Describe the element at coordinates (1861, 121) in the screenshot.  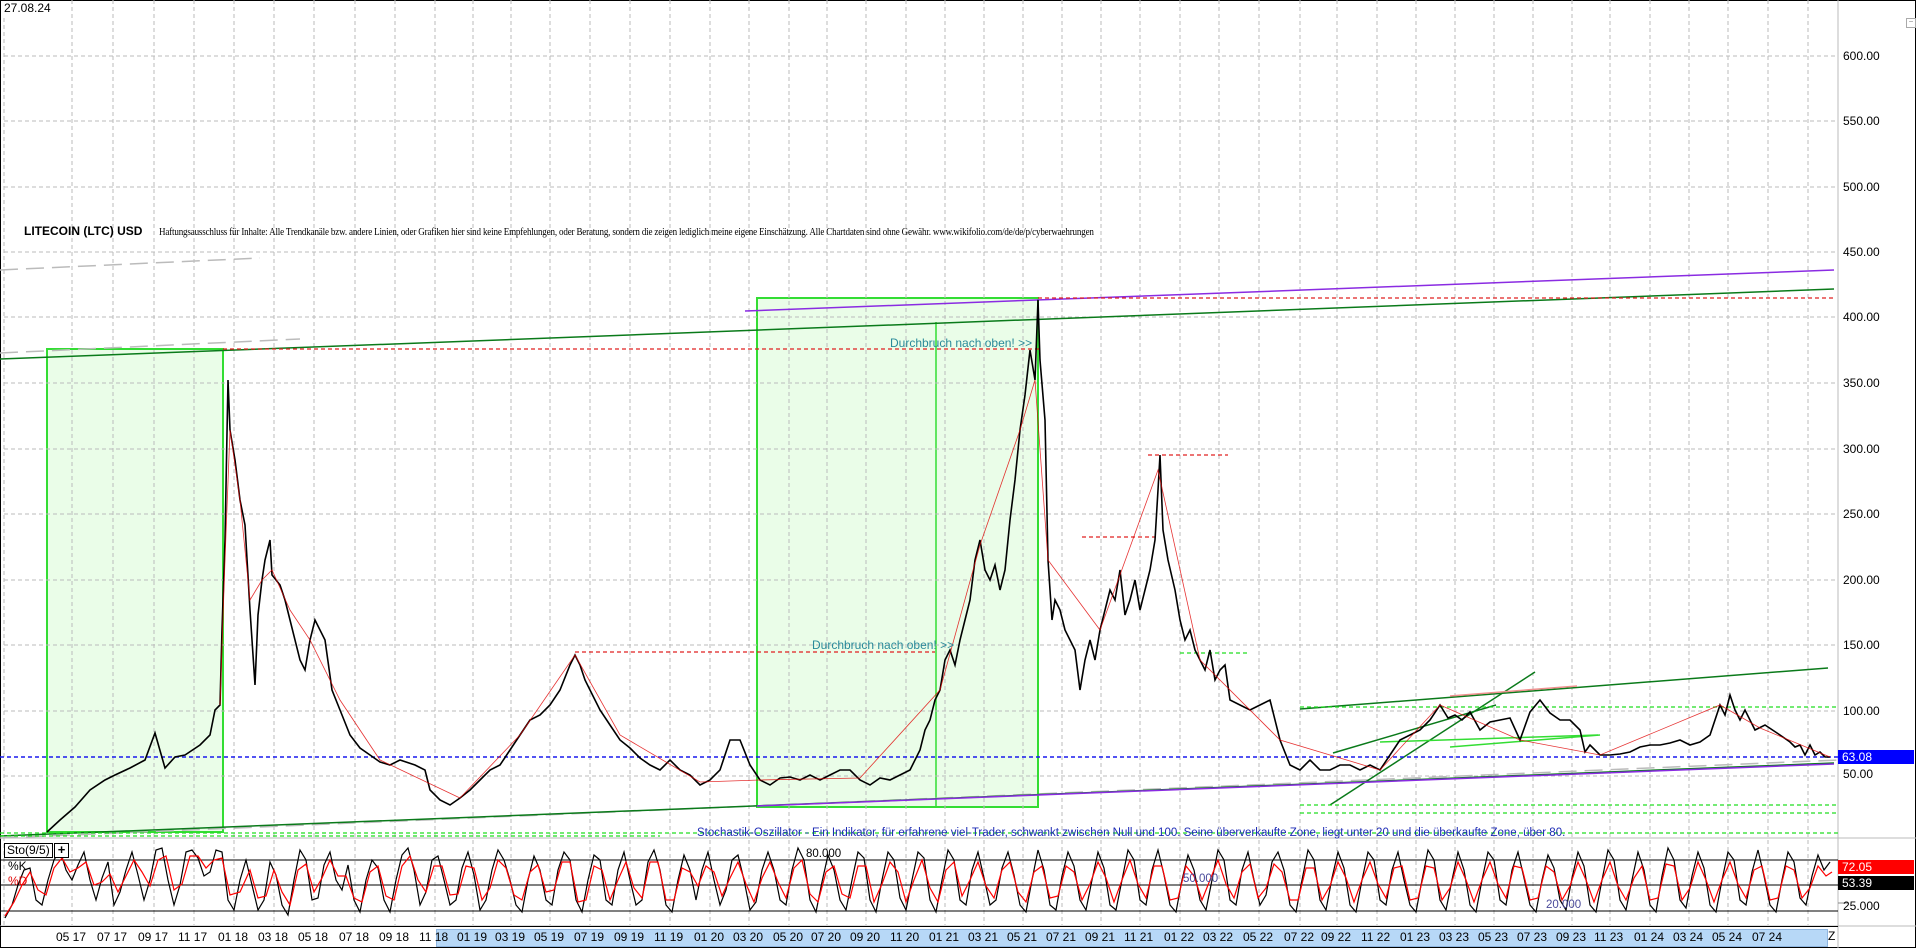
I see `price-tick: 550.00` at that location.